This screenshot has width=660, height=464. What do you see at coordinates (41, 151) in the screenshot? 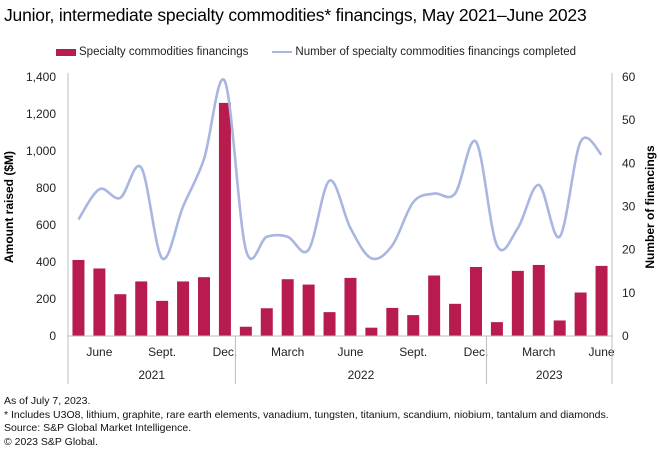
I see `y-tick-label-5: 1,000` at bounding box center [41, 151].